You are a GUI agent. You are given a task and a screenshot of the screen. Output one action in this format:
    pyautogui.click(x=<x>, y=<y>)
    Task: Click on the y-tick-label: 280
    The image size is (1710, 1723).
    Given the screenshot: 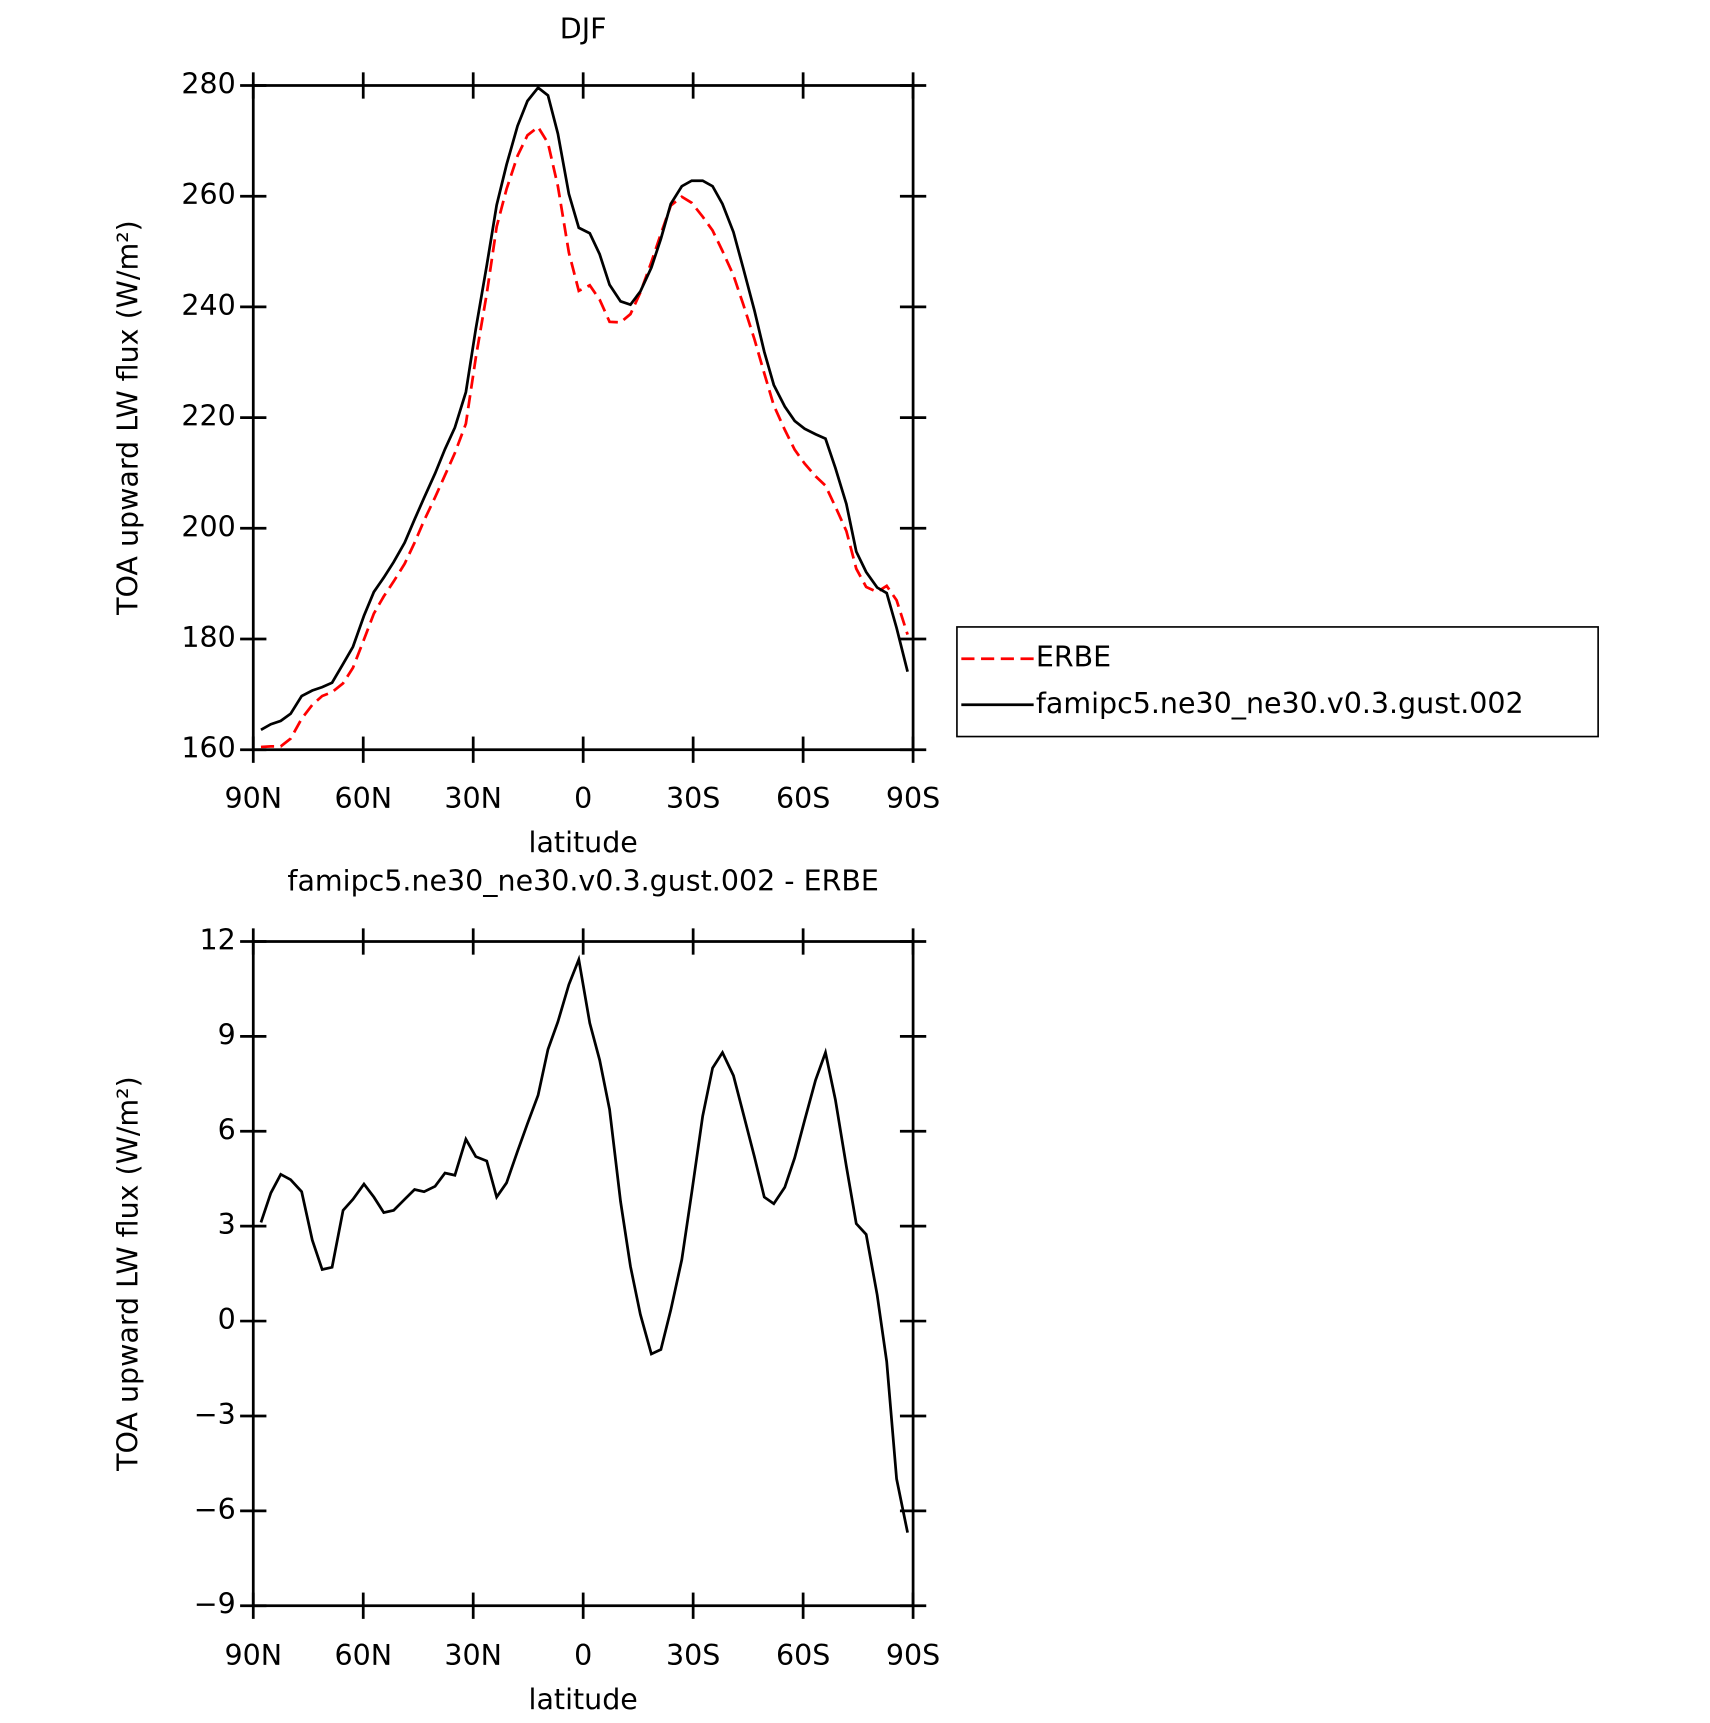 What is the action you would take?
    pyautogui.click(x=208, y=83)
    